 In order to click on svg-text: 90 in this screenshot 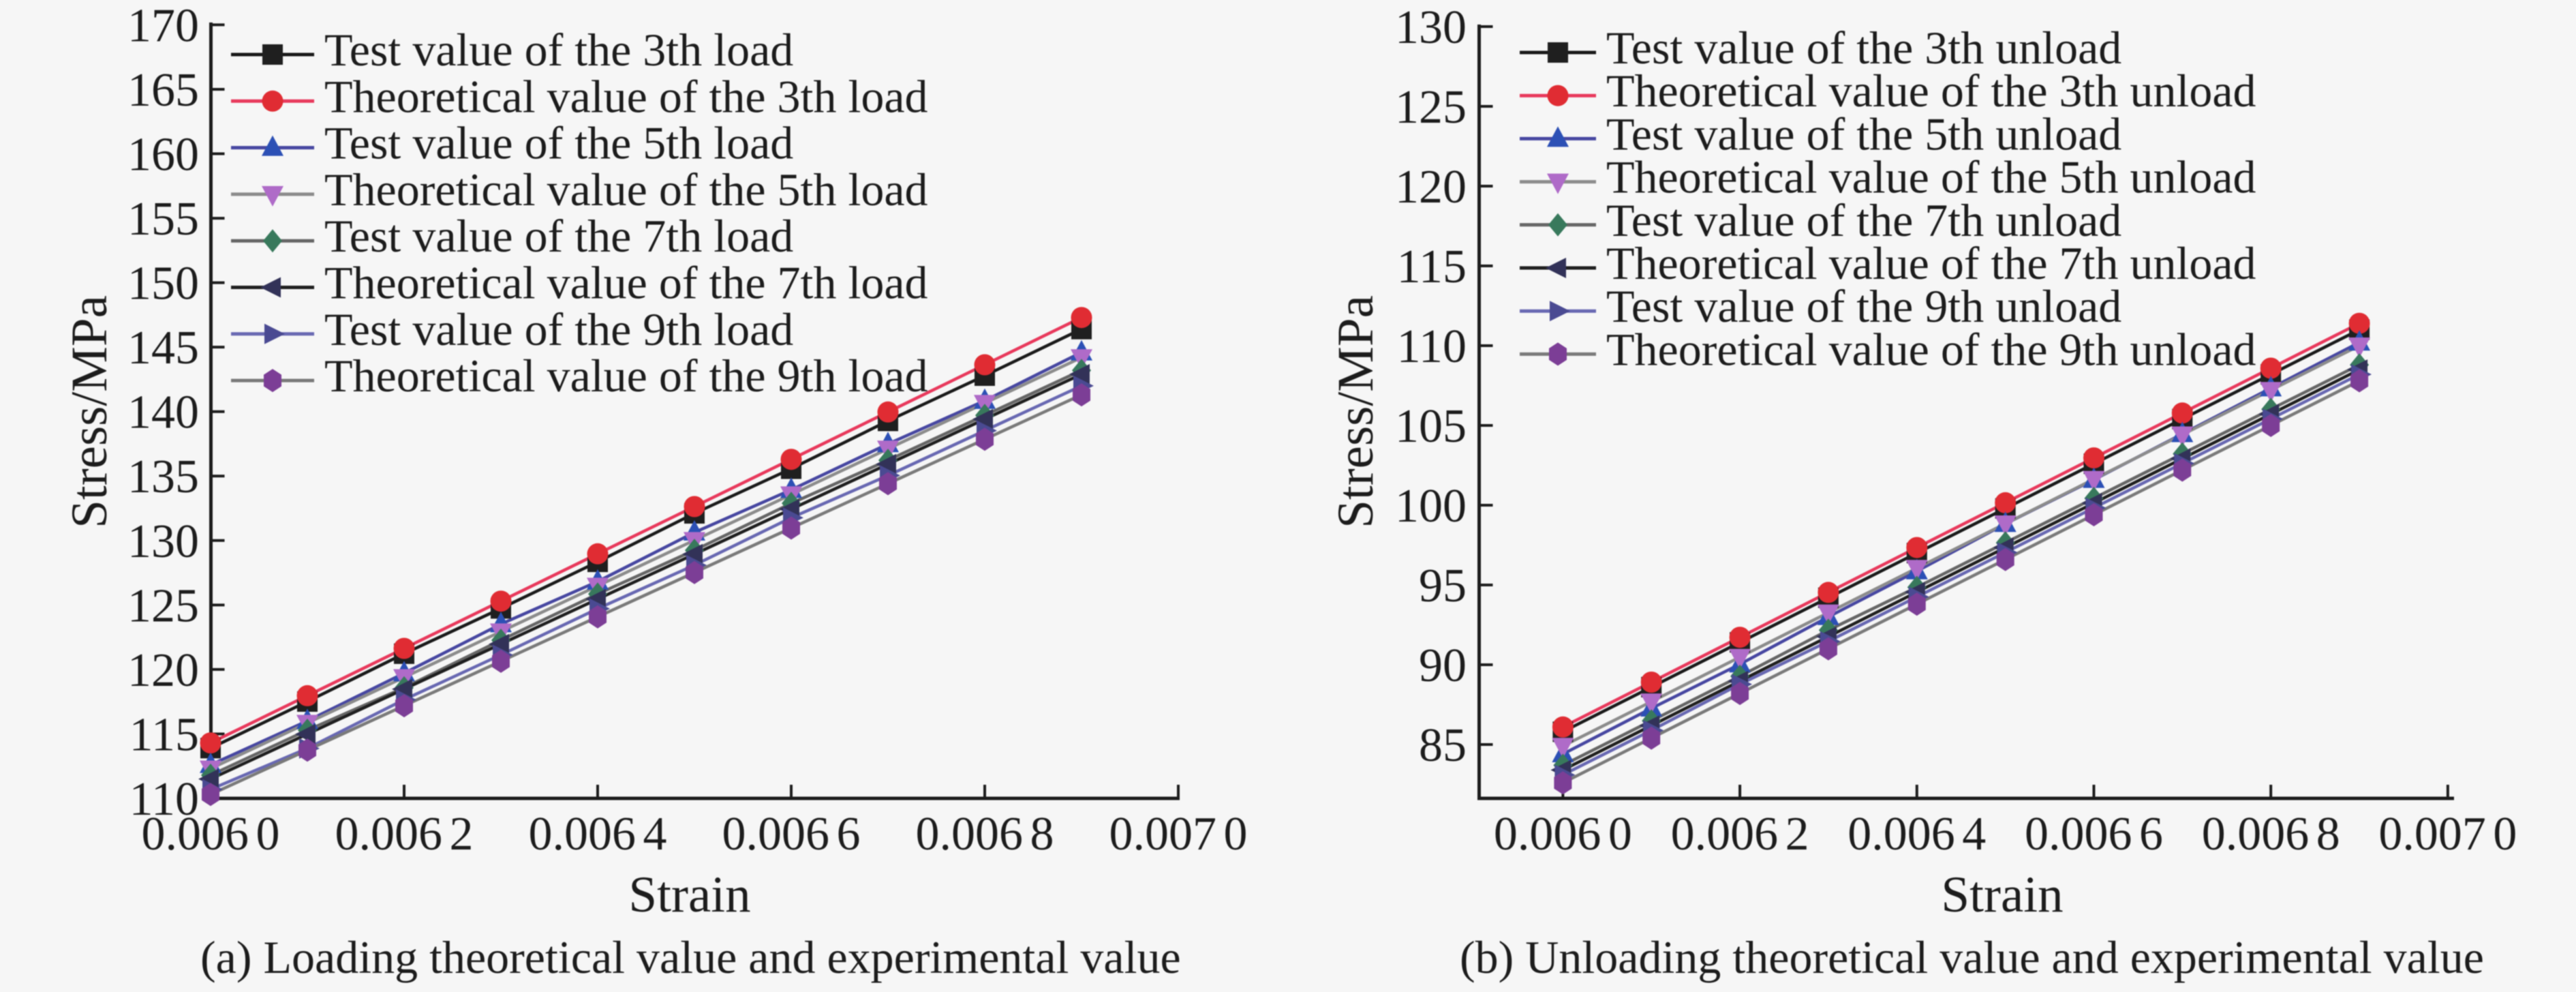, I will do `click(1443, 666)`.